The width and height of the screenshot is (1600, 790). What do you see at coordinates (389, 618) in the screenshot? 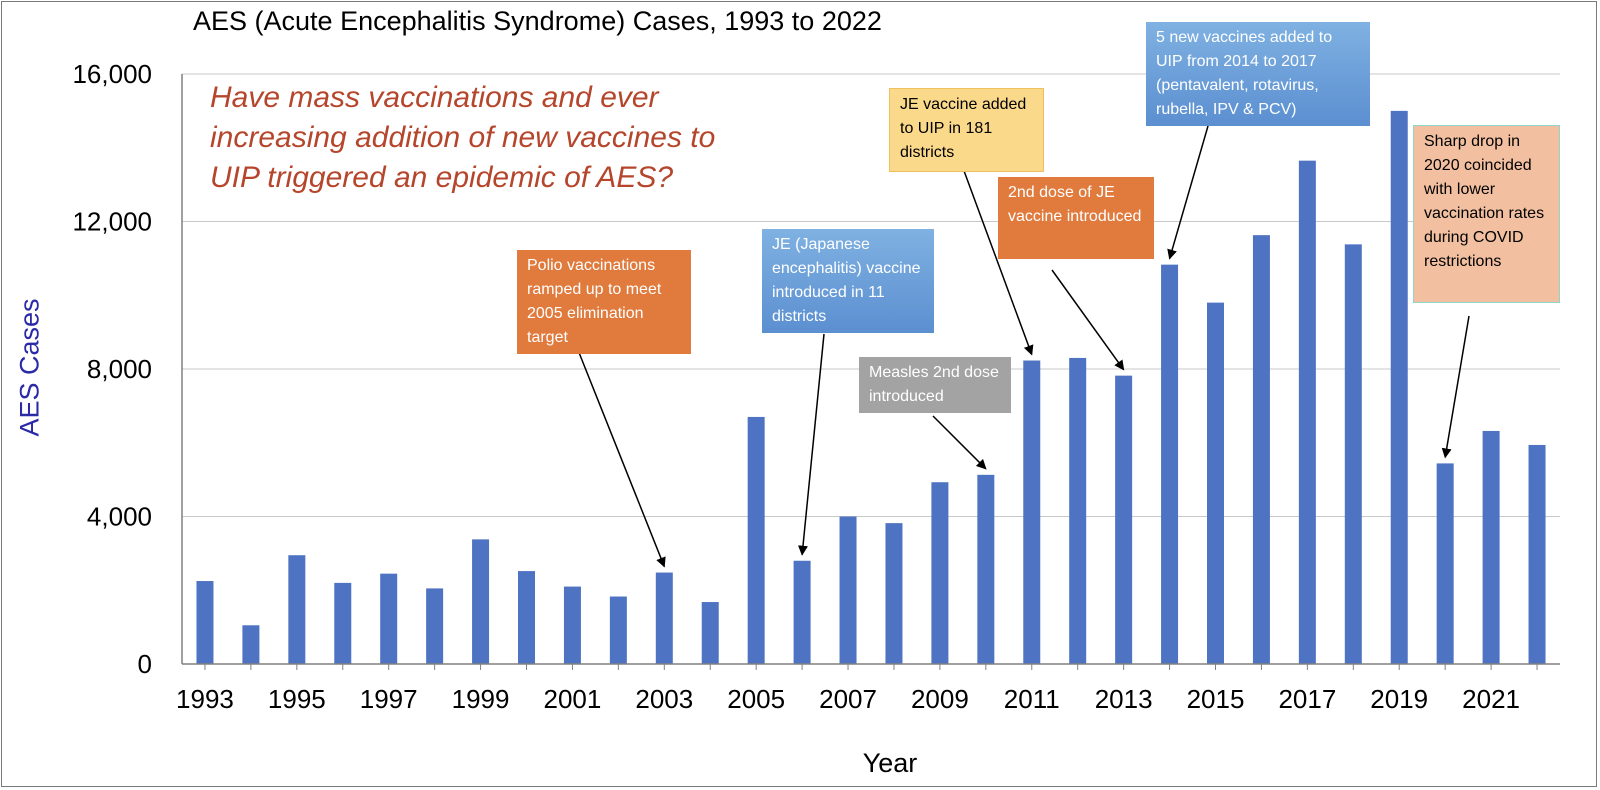
I see `bar-1997` at bounding box center [389, 618].